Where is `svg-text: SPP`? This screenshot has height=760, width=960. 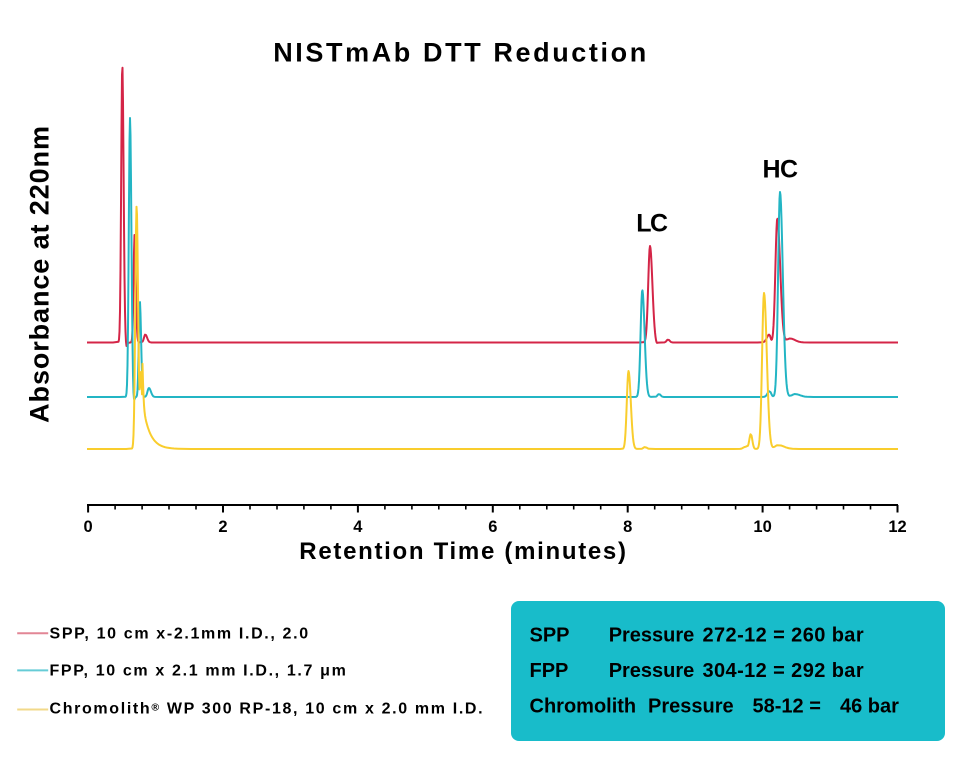 svg-text: SPP is located at coordinates (550, 635).